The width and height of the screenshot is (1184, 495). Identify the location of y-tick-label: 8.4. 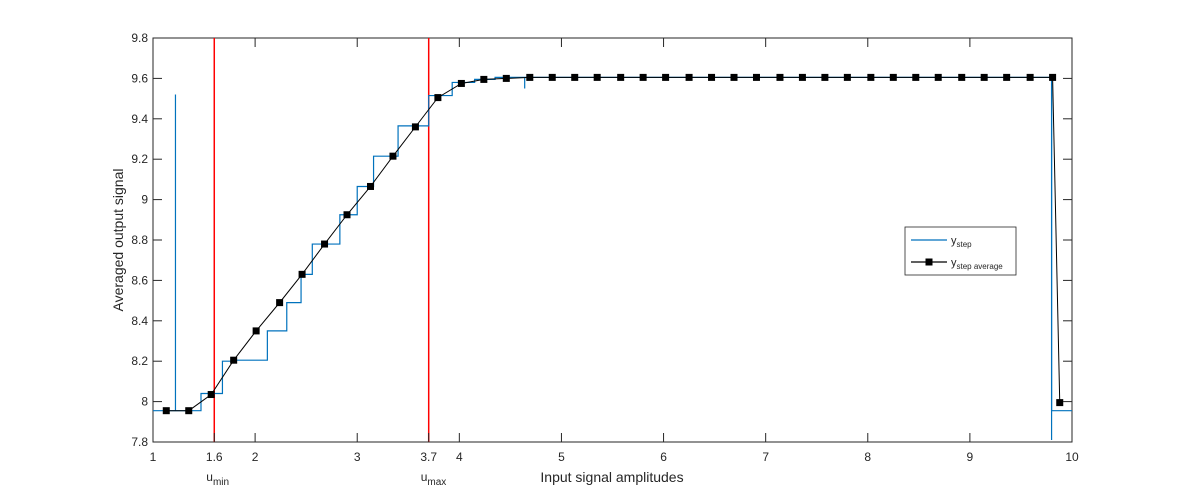
(139, 321).